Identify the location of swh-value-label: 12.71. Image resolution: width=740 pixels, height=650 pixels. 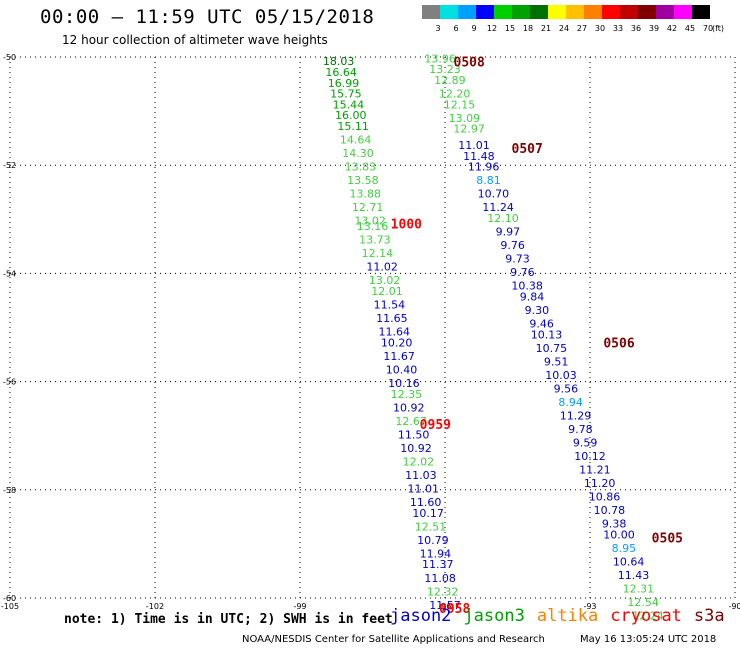
(368, 207).